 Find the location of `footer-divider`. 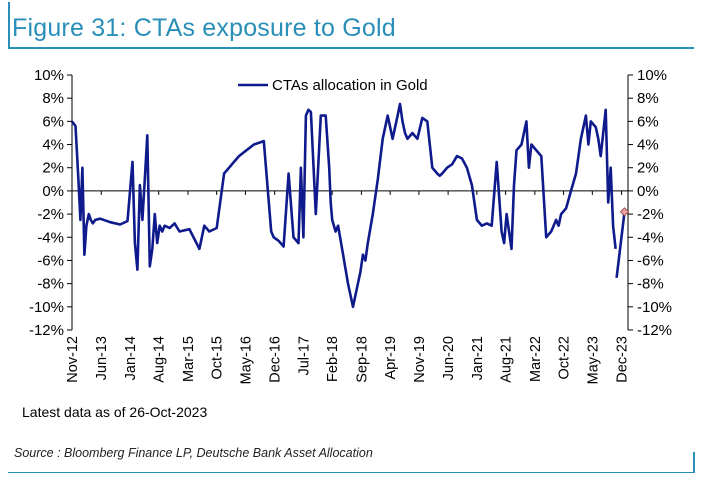

footer-divider is located at coordinates (351, 472).